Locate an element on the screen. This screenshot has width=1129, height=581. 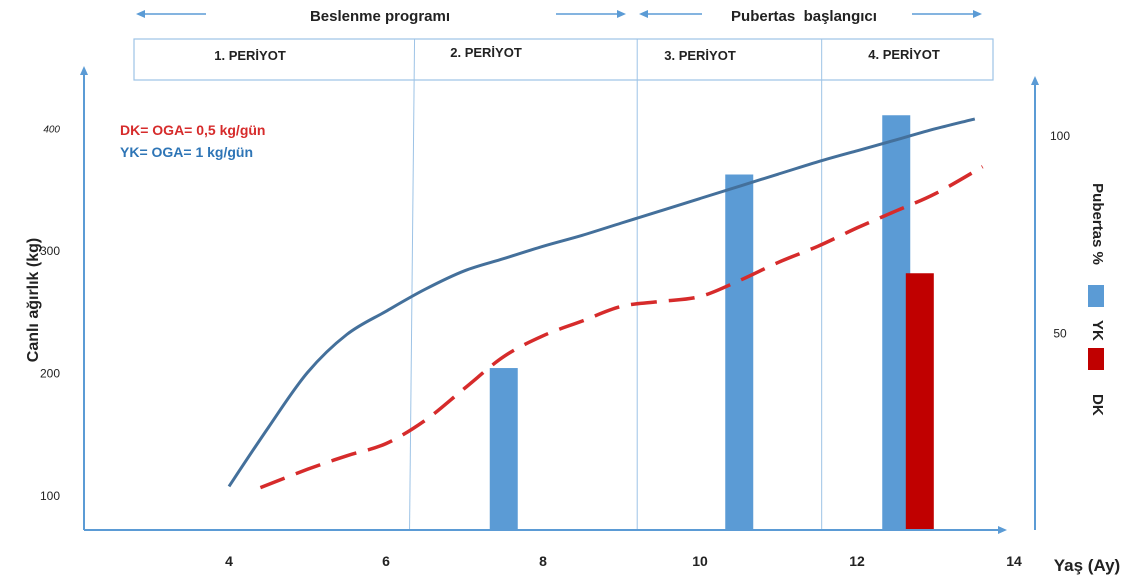
puberty-label: Pubertas başlangıcı is located at coordinates (804, 16).